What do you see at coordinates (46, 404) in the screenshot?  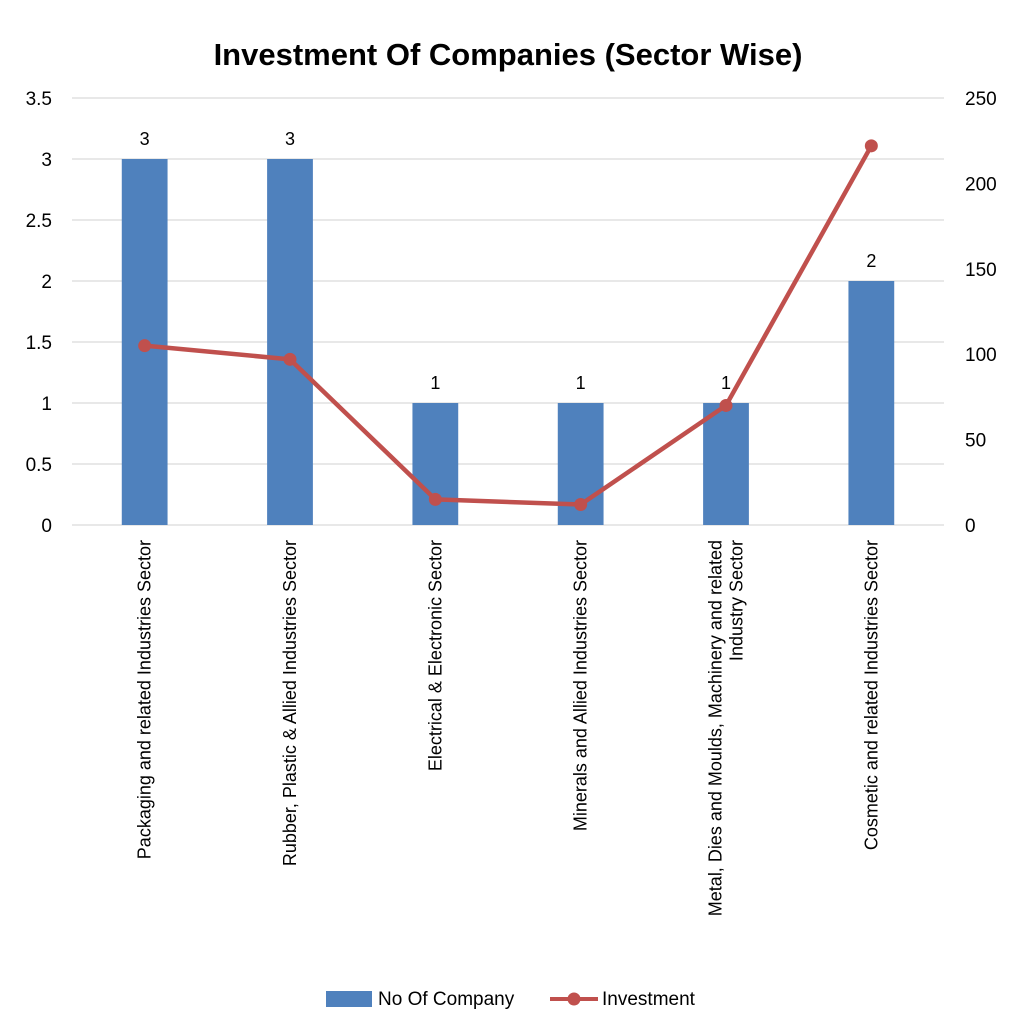 I see `left-tick-label: 1` at bounding box center [46, 404].